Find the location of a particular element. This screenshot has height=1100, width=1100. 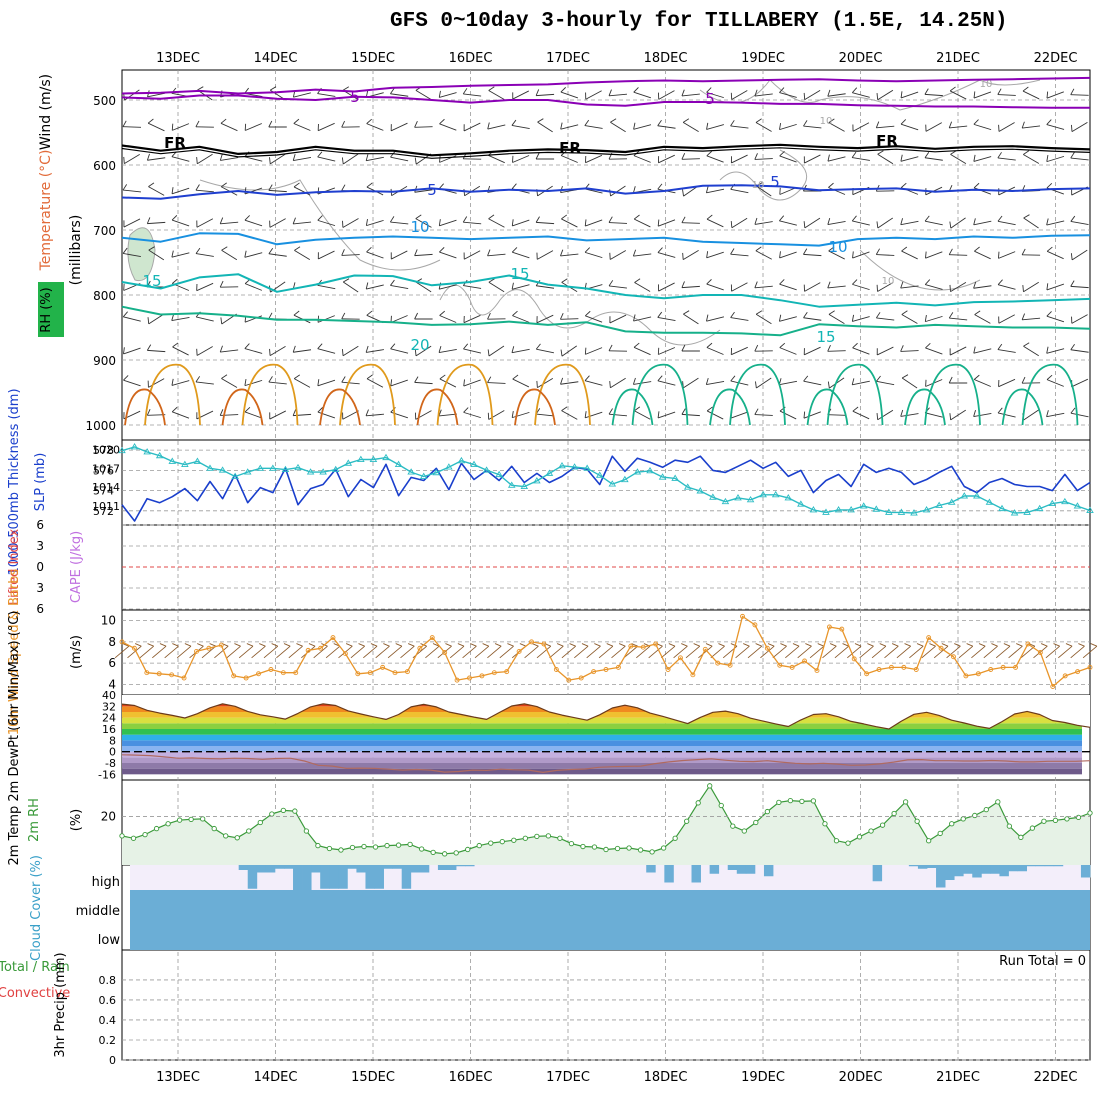

cloud-level-label: high is located at coordinates (106, 882).